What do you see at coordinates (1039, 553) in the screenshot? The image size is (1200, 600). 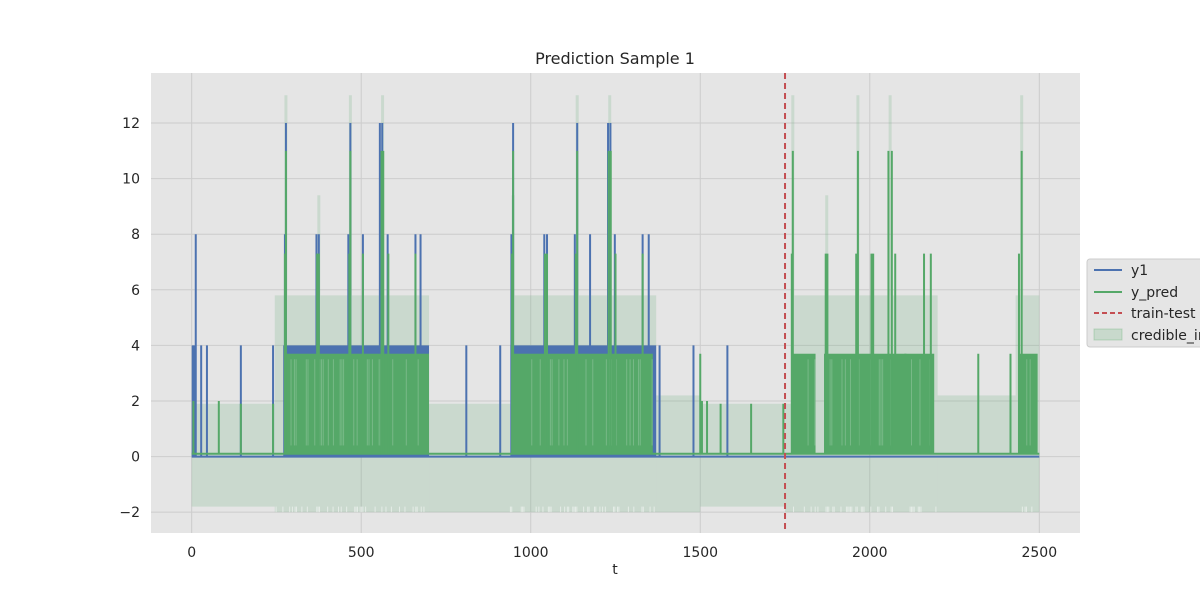 I see `x-tick-label: 2500` at bounding box center [1039, 553].